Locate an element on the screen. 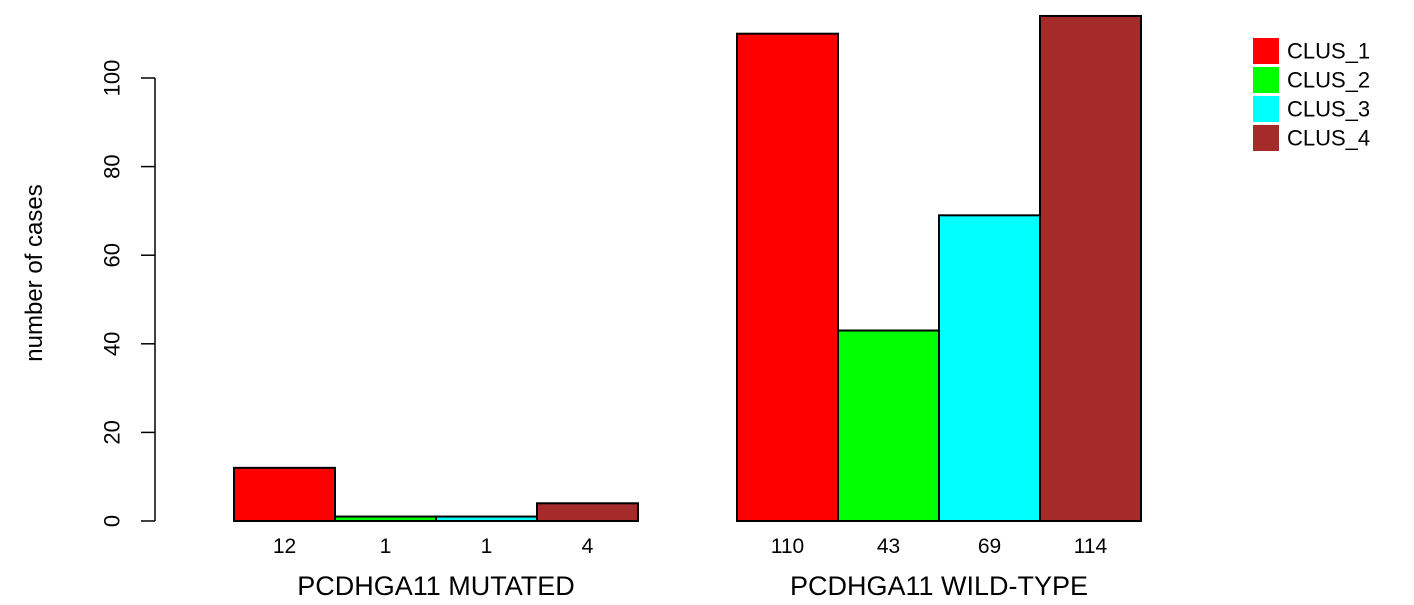 The height and width of the screenshot is (605, 1414). group-label: PCDHGA11 WILD-TYPE is located at coordinates (939, 586).